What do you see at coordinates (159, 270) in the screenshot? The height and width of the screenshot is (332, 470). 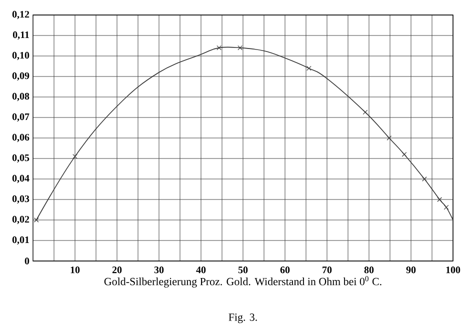 I see `x-tick-label: 30` at bounding box center [159, 270].